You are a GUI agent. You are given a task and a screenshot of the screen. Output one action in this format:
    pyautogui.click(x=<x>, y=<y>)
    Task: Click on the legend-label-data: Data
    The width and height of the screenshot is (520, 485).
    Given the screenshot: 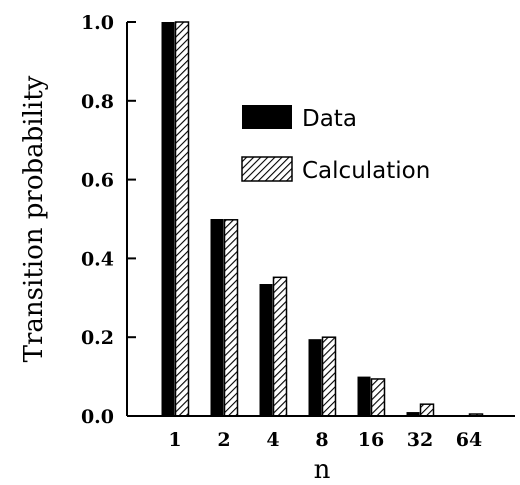 What is the action you would take?
    pyautogui.click(x=329, y=119)
    